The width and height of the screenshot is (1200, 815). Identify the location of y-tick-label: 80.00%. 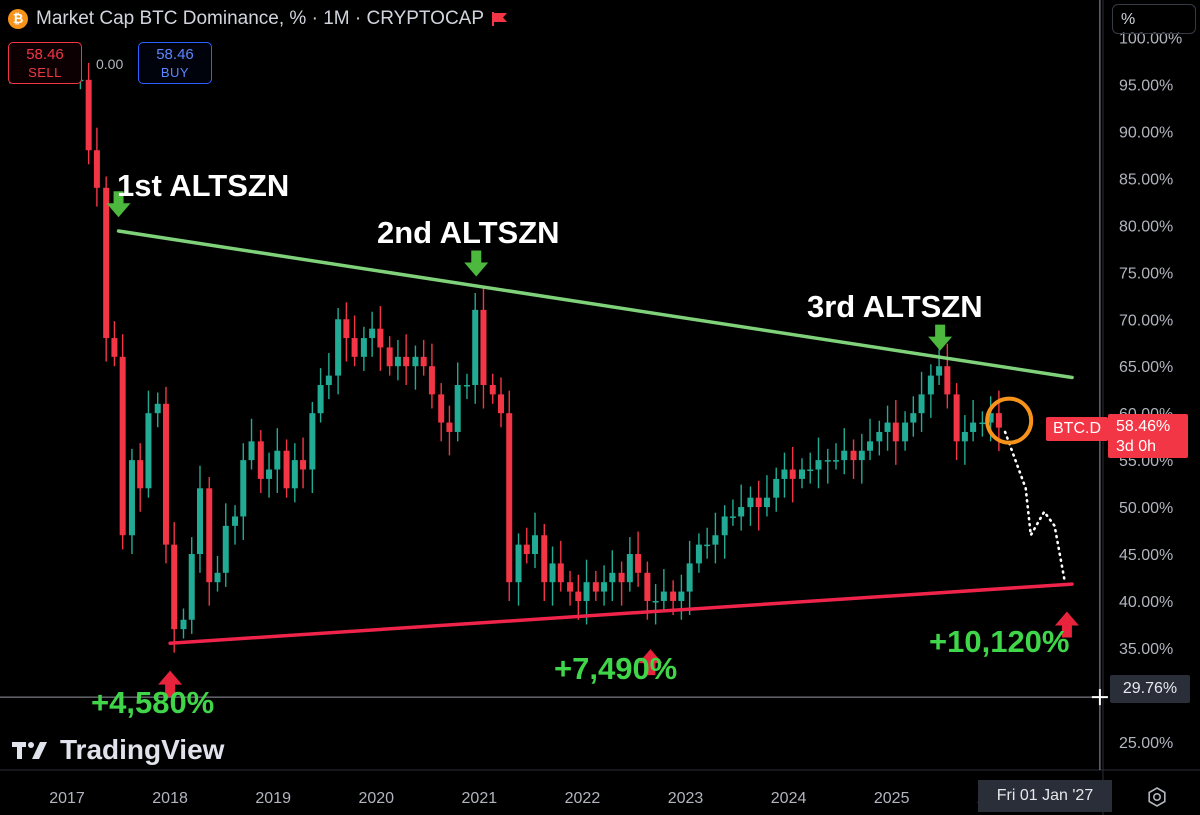
(1146, 226).